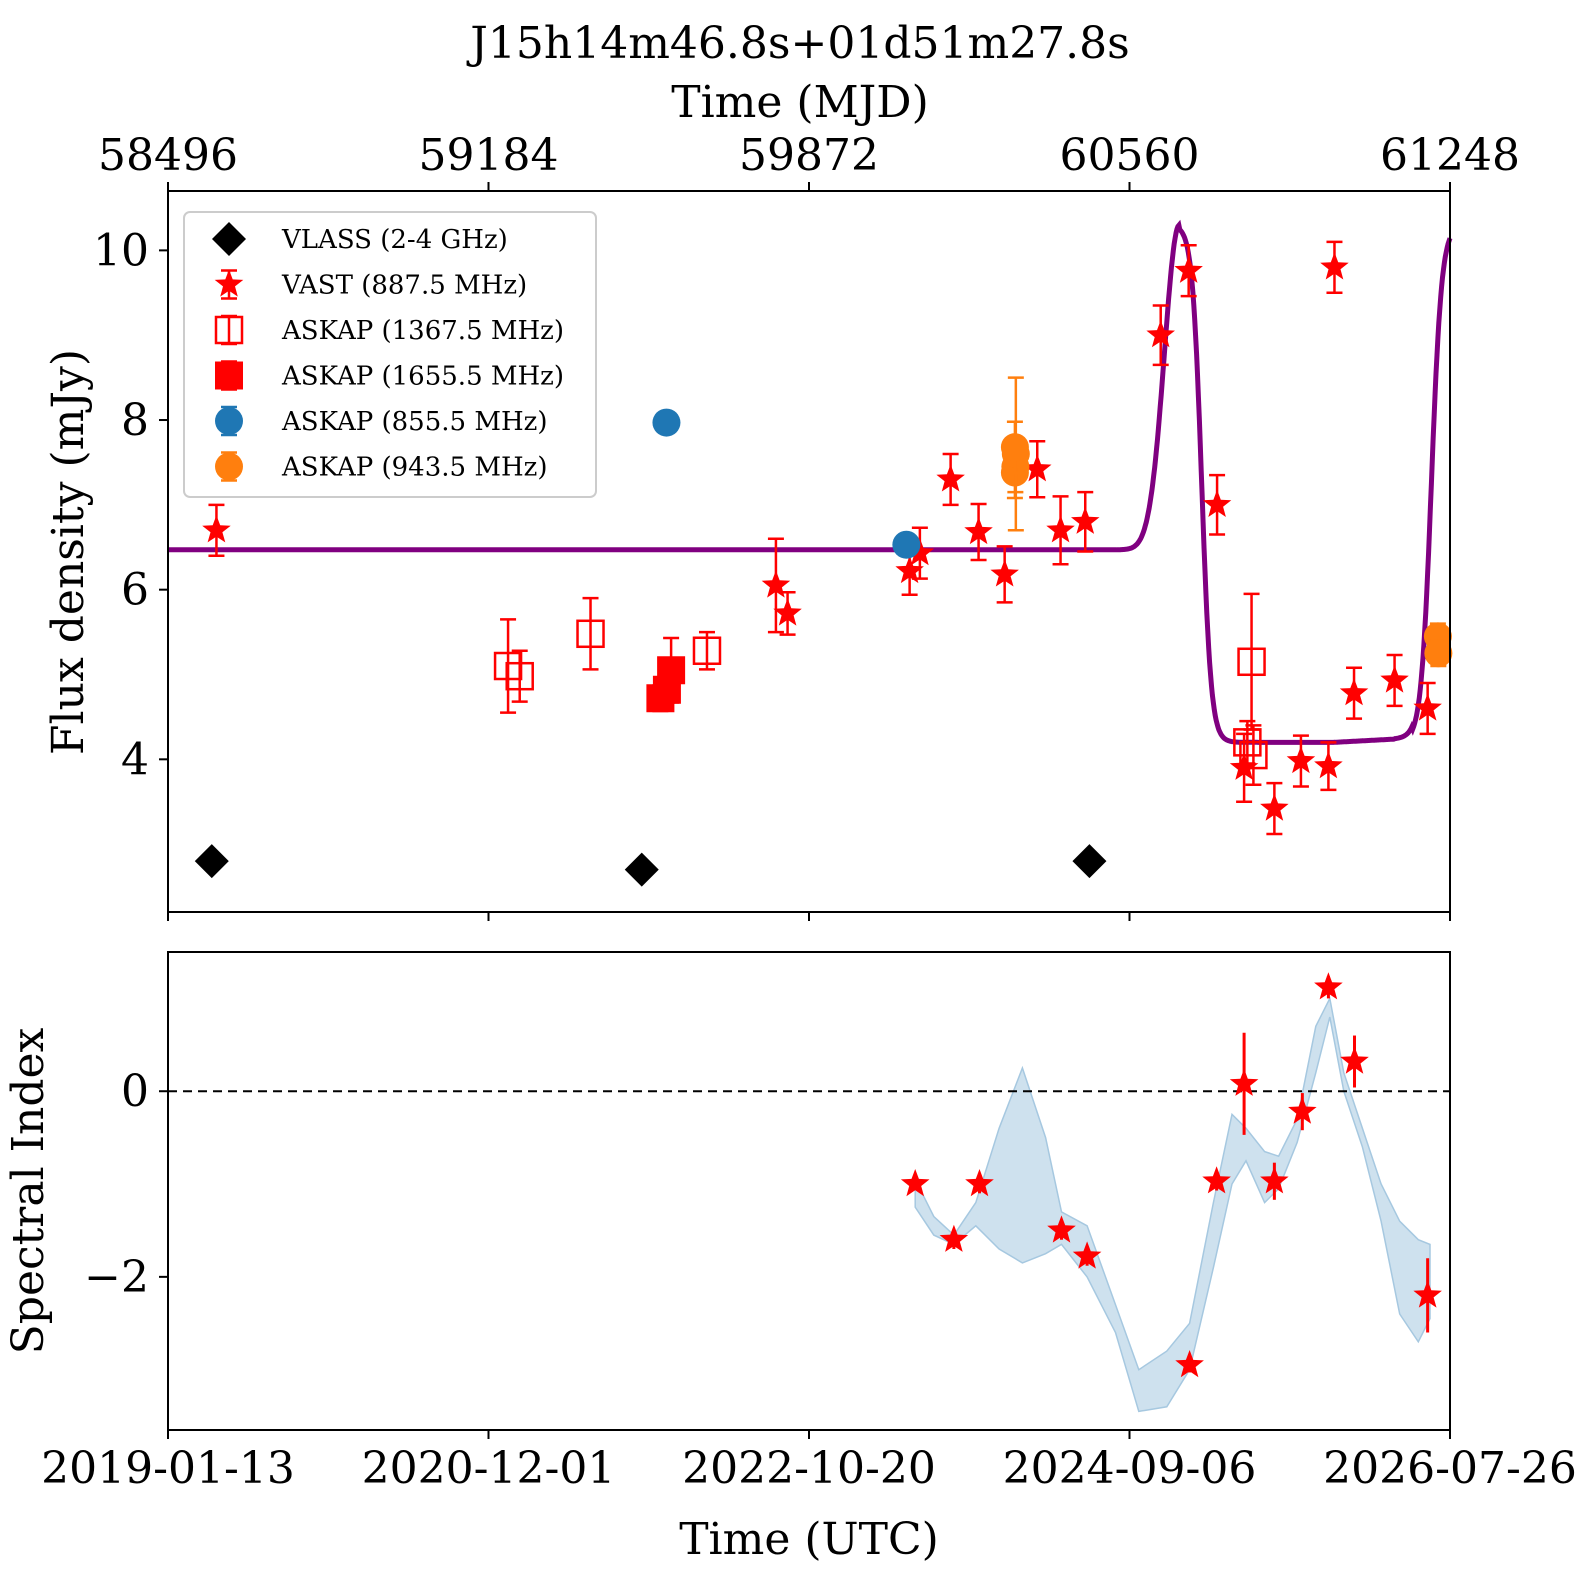 The image size is (1580, 1580). Describe the element at coordinates (671, 670) in the screenshot. I see `askap-1655-5-mhz-point` at that location.